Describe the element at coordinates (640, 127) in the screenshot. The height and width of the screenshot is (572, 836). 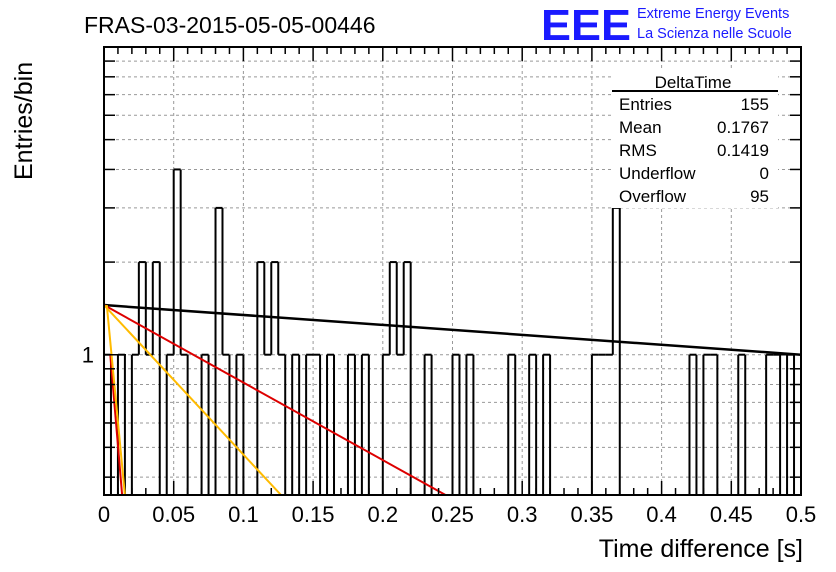
I see `stats-label-mean: Mean` at that location.